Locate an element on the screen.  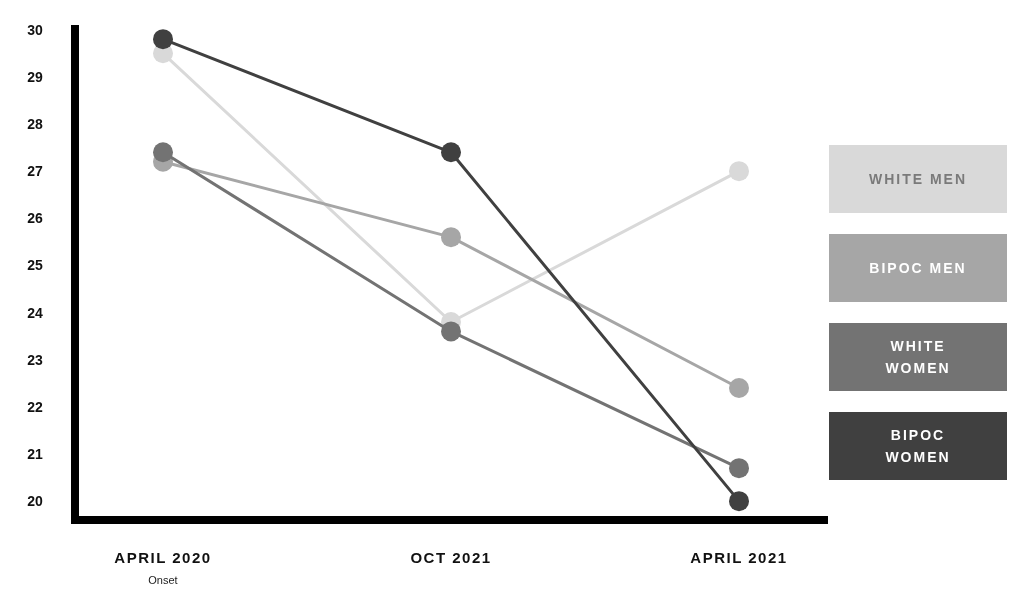
y-tick-label: 25 is located at coordinates (35, 265).